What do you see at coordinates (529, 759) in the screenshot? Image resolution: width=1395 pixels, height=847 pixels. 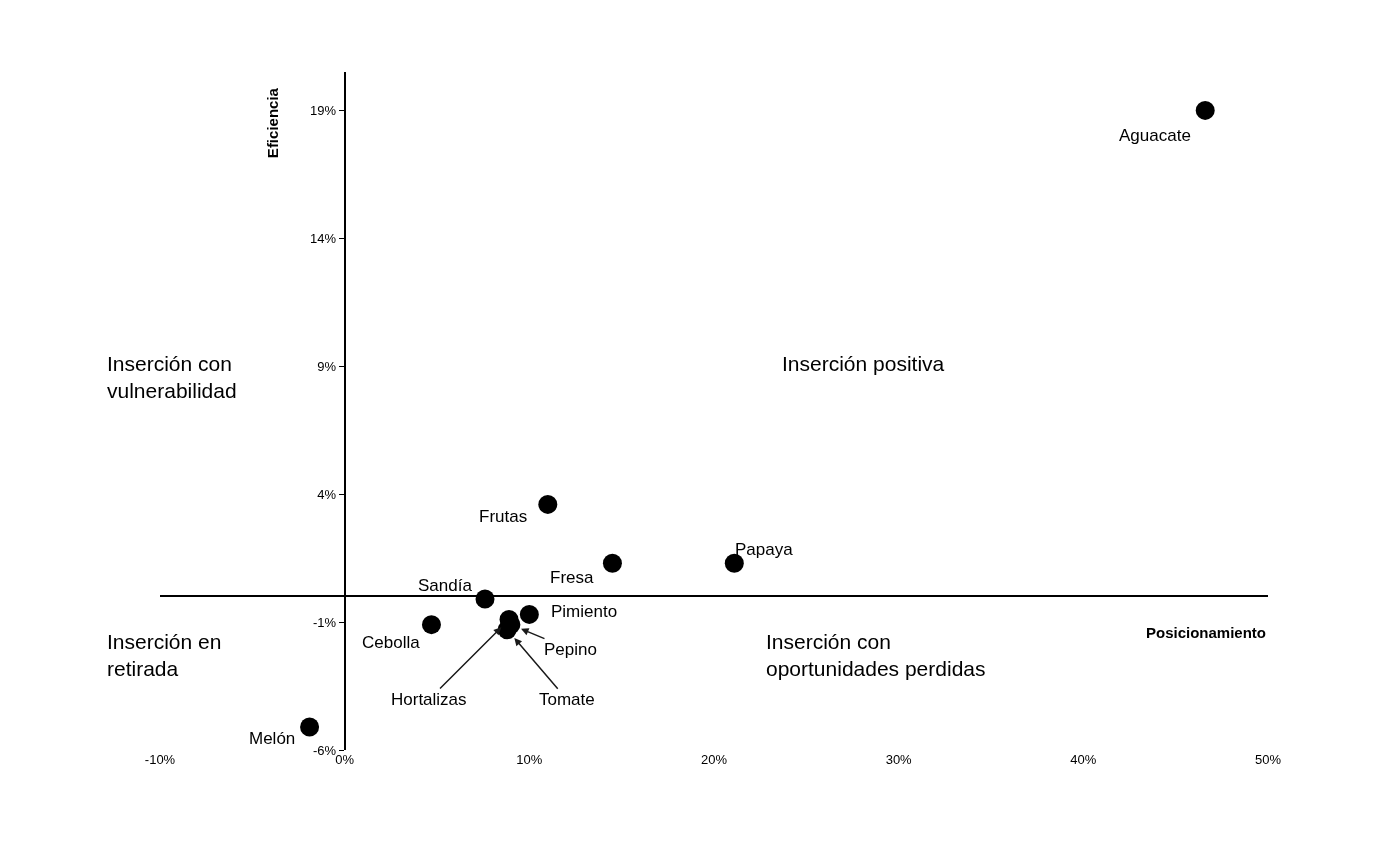 I see `x-tick-label: 10%` at bounding box center [529, 759].